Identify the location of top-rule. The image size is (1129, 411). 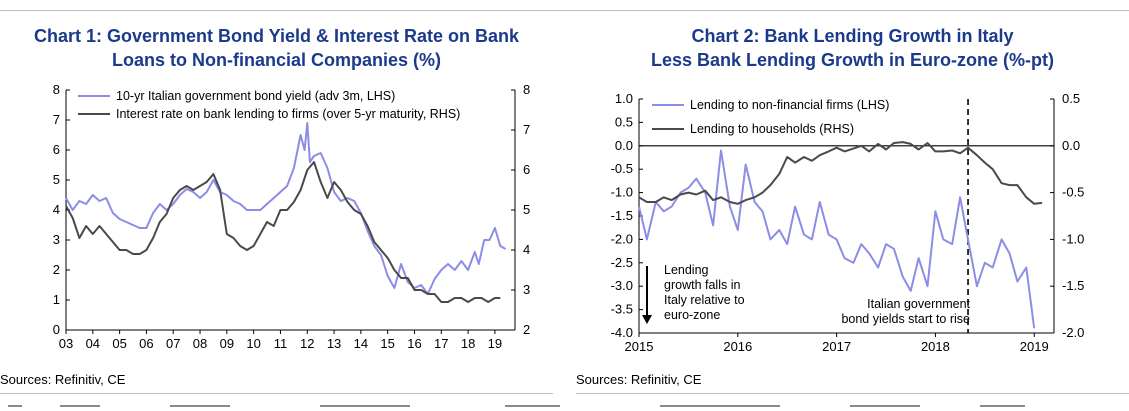
(564, 10).